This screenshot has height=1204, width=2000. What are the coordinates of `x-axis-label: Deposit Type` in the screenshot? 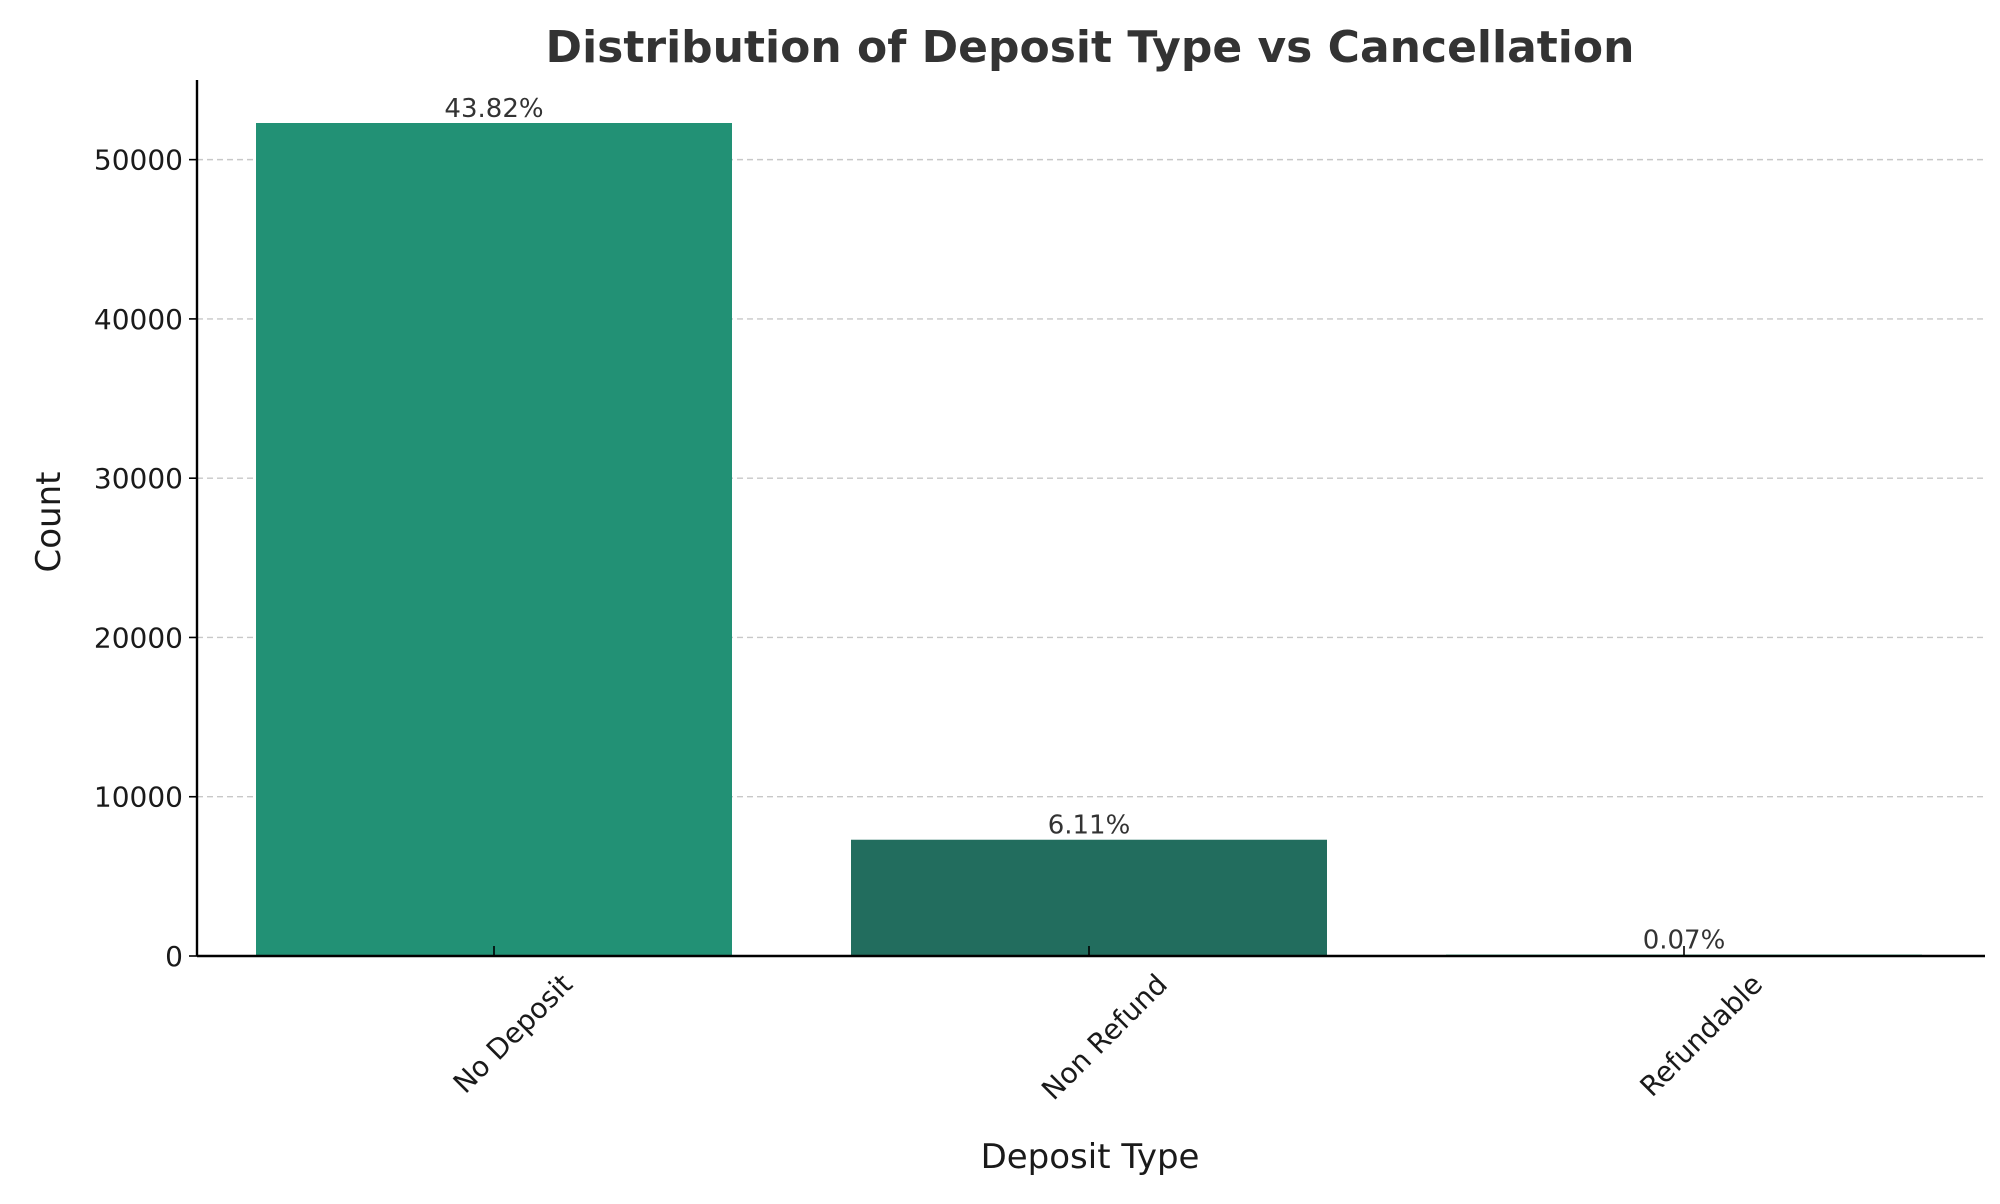 It's located at (1090, 1157).